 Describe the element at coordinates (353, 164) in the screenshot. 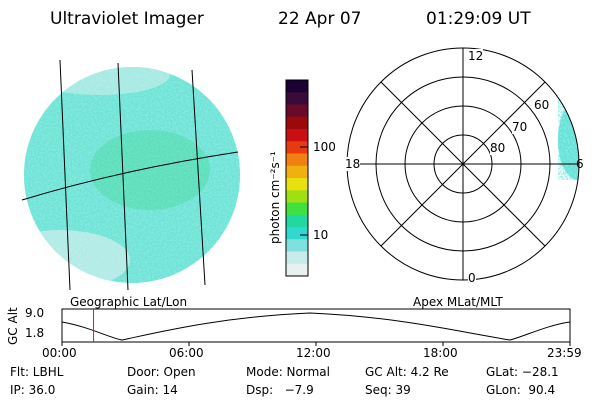

I see `mlt-label-18: 18` at that location.